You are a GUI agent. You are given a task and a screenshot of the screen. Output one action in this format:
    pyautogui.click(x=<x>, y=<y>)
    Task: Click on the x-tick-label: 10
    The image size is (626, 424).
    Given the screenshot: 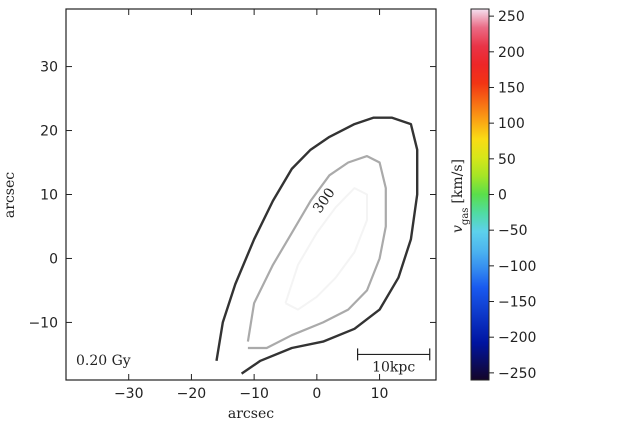 What is the action you would take?
    pyautogui.click(x=380, y=394)
    